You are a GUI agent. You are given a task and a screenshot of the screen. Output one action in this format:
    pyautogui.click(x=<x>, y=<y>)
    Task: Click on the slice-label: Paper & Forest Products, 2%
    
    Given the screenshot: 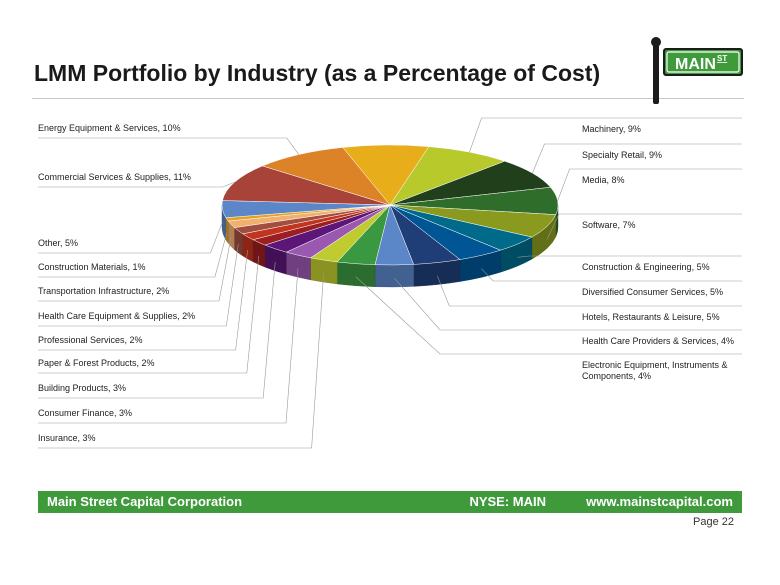 What is the action you would take?
    pyautogui.click(x=96, y=363)
    